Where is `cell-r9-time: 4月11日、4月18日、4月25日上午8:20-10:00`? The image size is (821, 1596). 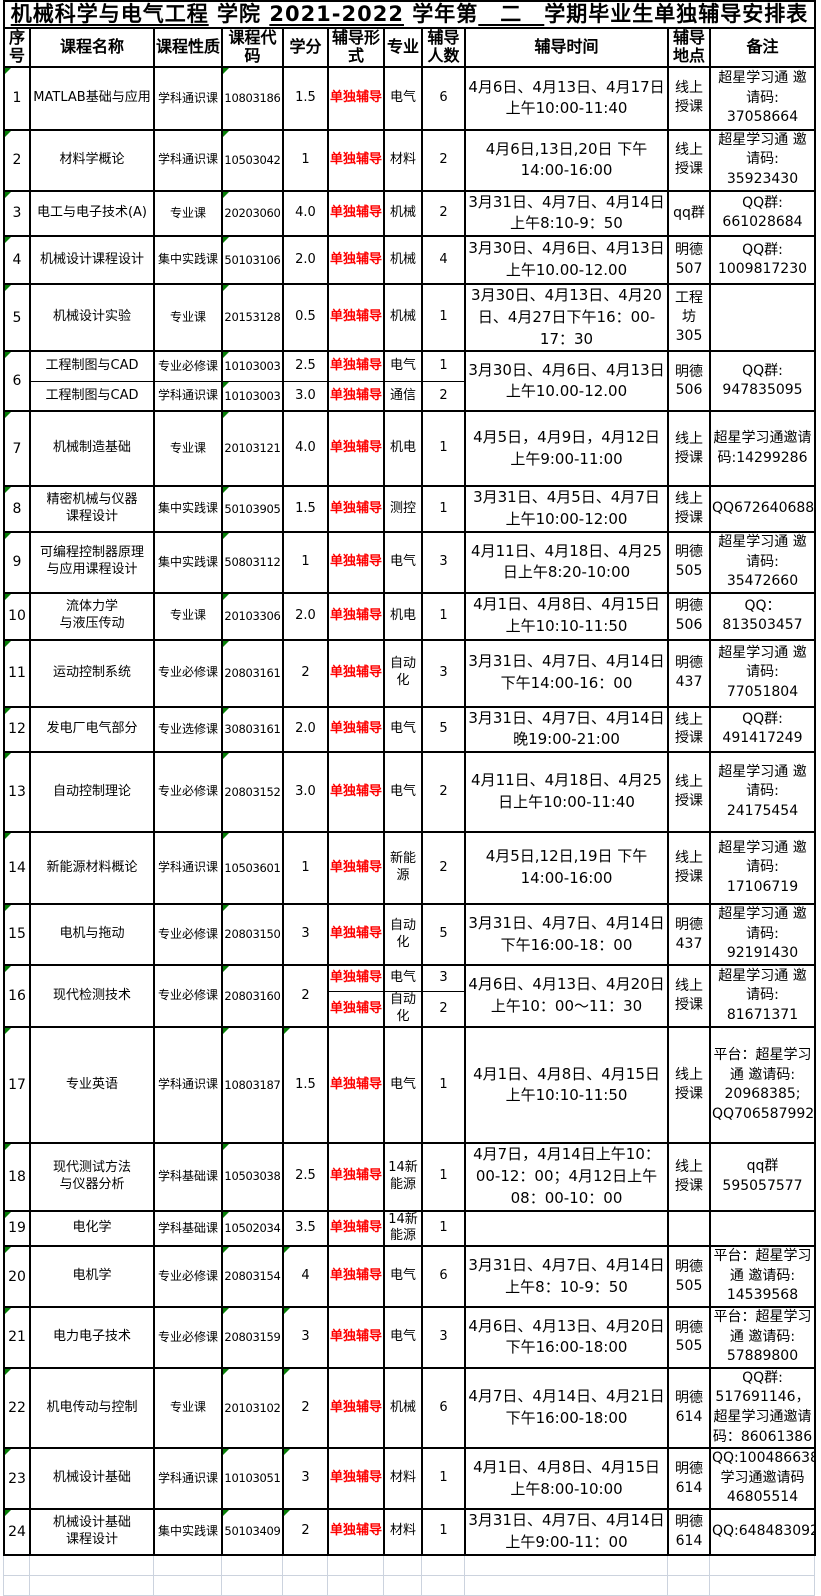
cell-r9-time: 4月11日、4月18日、4月25日上午8:20-10:00 is located at coordinates (566, 562).